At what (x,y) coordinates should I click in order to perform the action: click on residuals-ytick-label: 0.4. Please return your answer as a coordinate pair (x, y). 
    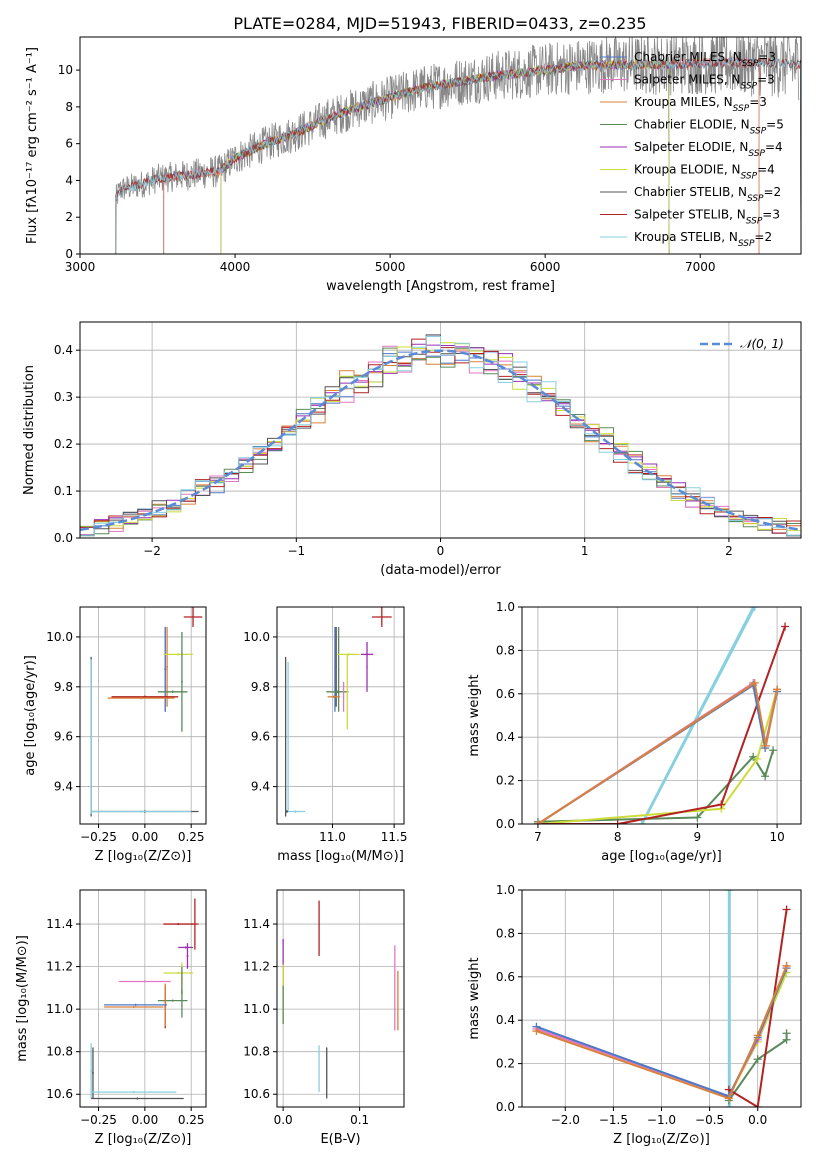
    Looking at the image, I should click on (63, 350).